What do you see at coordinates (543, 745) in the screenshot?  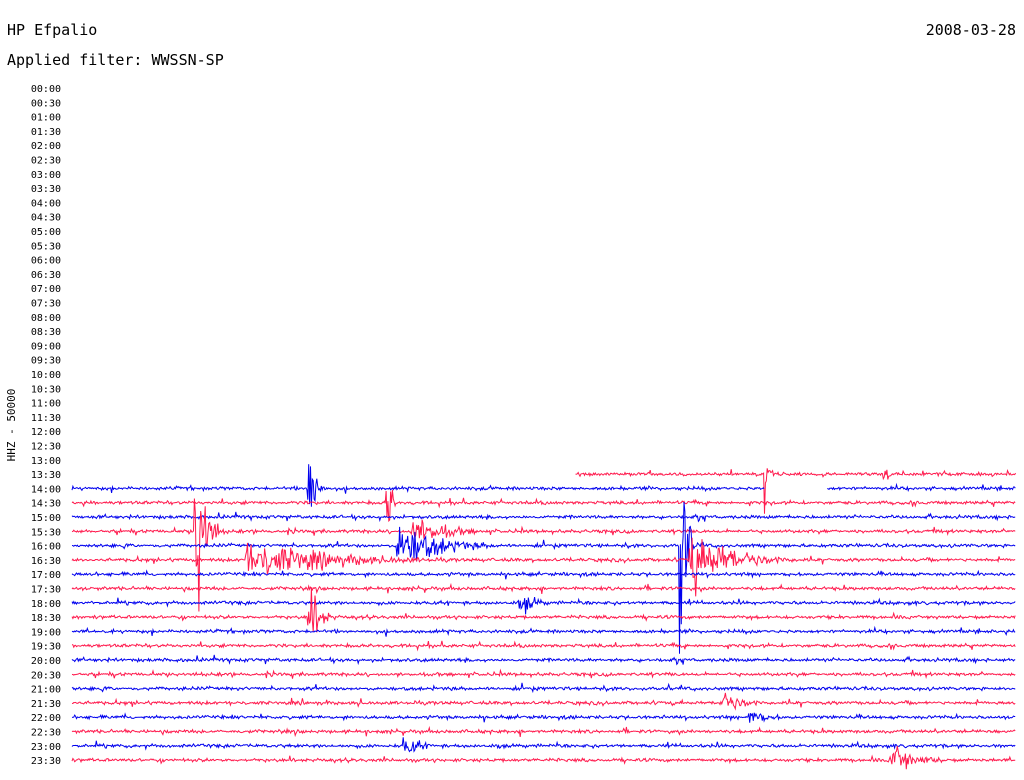 I see `trace-row-2300-seg0` at bounding box center [543, 745].